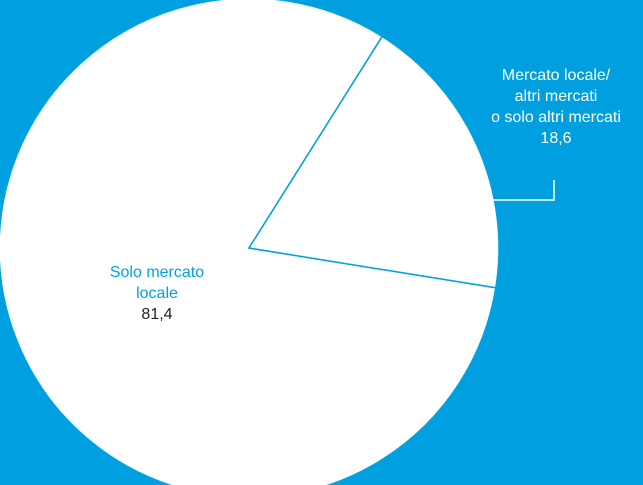  Describe the element at coordinates (556, 138) in the screenshot. I see `slice-value: 18,6` at that location.